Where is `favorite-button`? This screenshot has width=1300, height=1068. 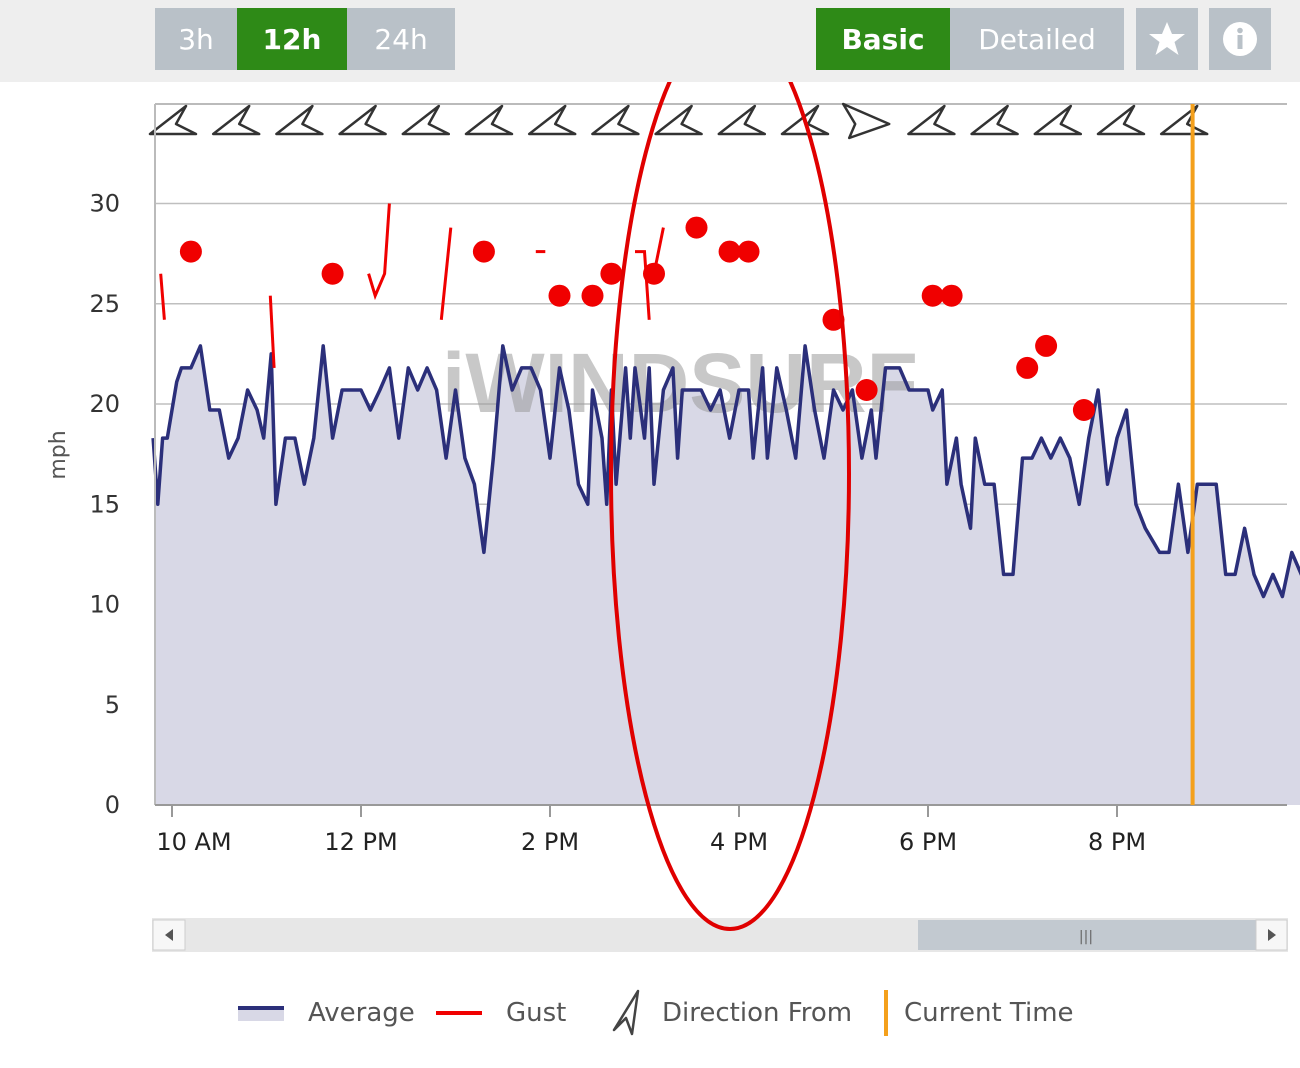
favorite-button is located at coordinates (1167, 39).